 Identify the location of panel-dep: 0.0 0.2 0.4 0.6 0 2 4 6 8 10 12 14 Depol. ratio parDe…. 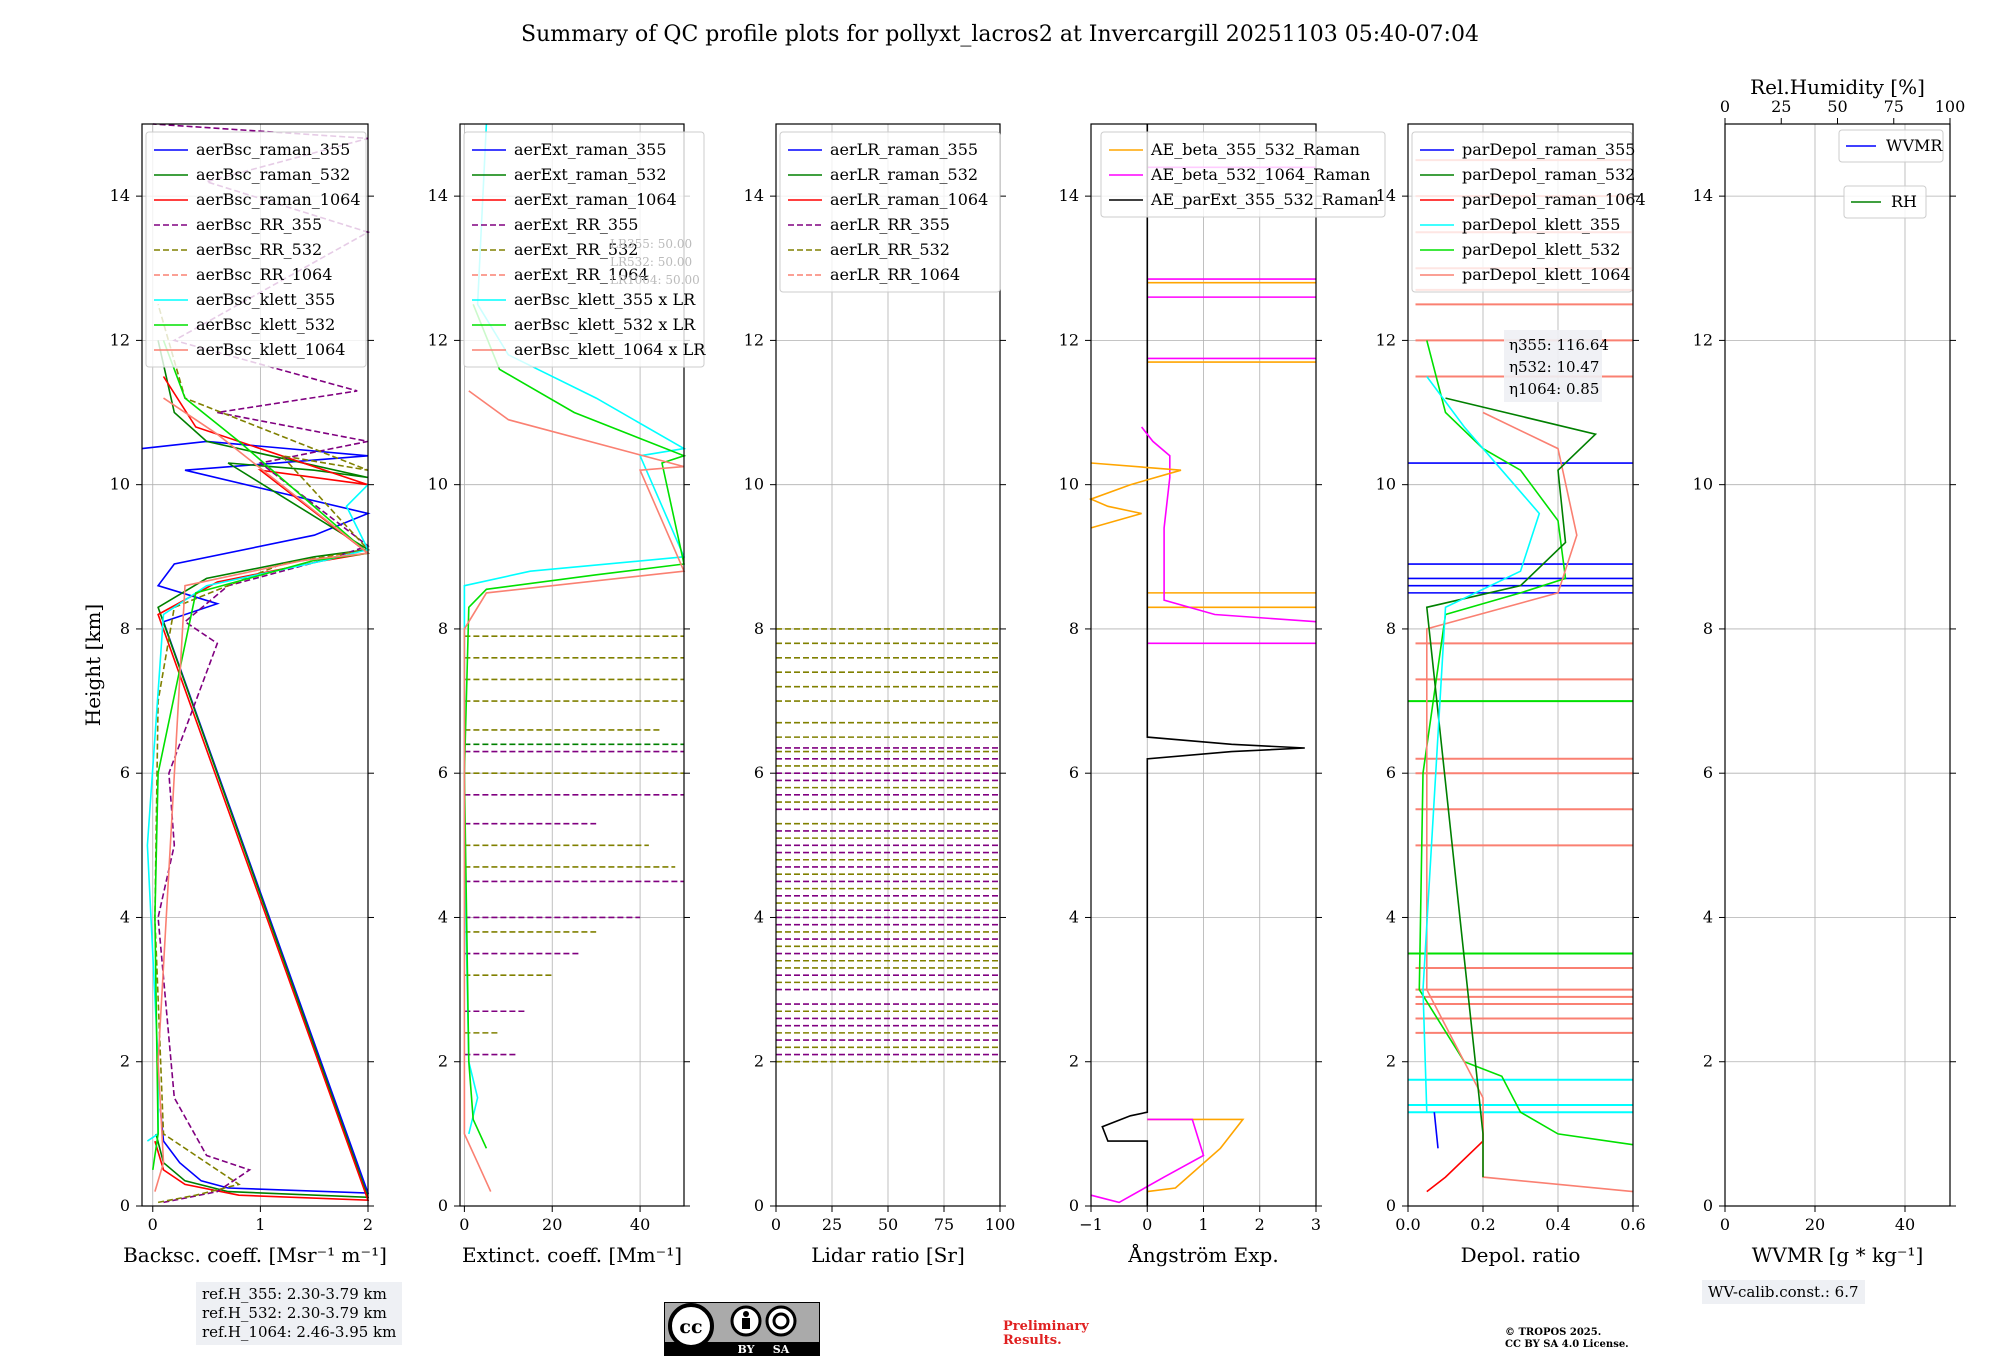
(1511, 695).